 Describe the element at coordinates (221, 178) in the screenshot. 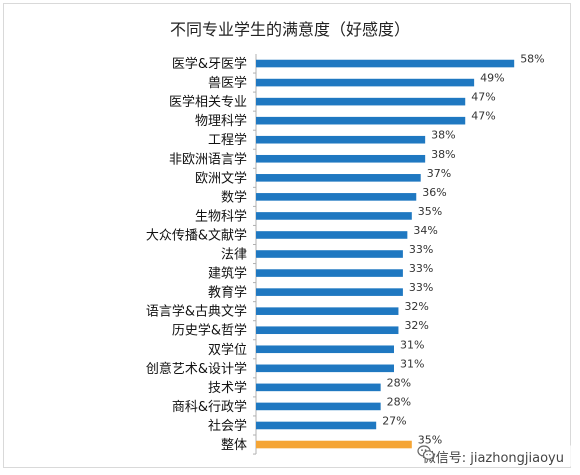

I see `category-label: 欧洲文学` at that location.